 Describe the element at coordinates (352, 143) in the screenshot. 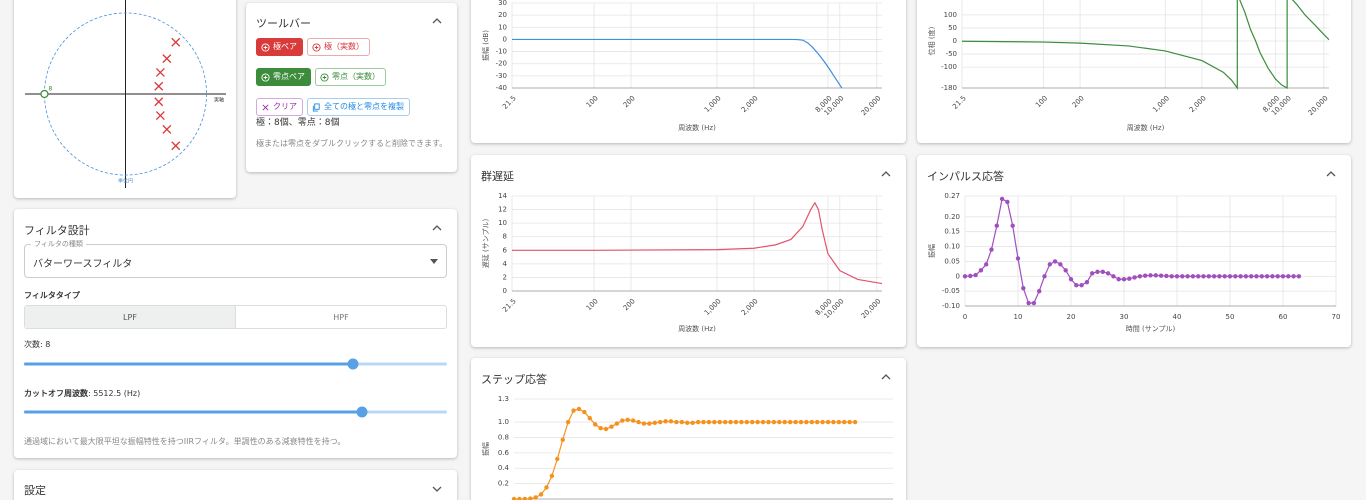

I see `note: 極または零点をダブルクリックすると削除できます。` at that location.